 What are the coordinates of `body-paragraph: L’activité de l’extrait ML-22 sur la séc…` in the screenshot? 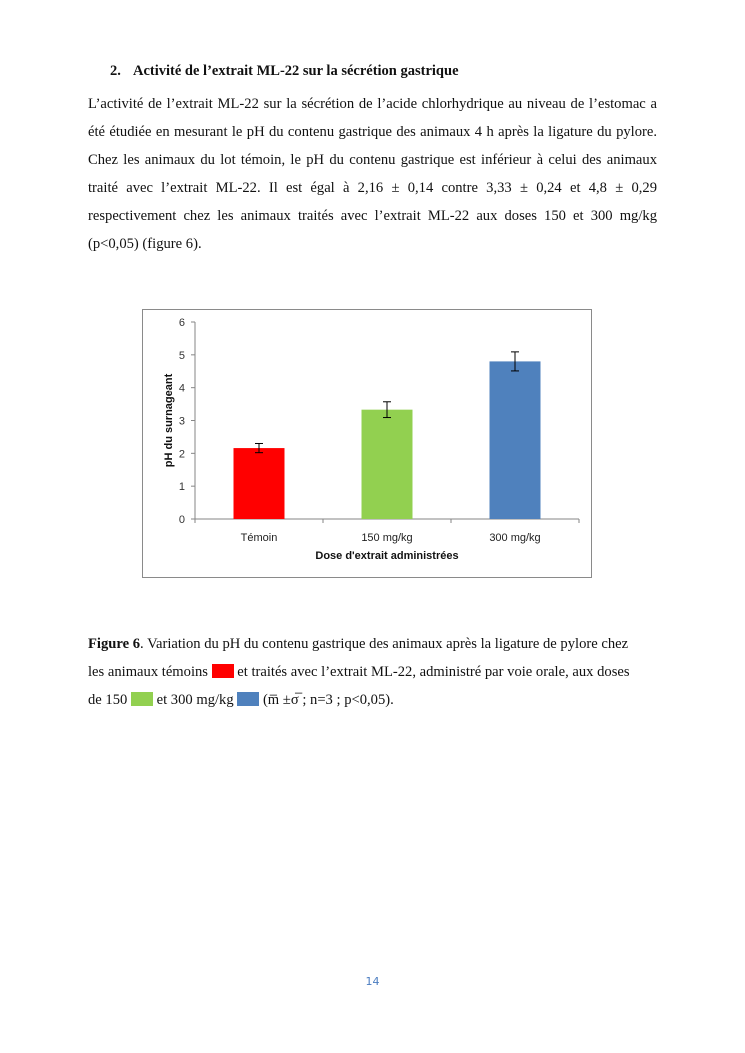 It's located at (372, 174).